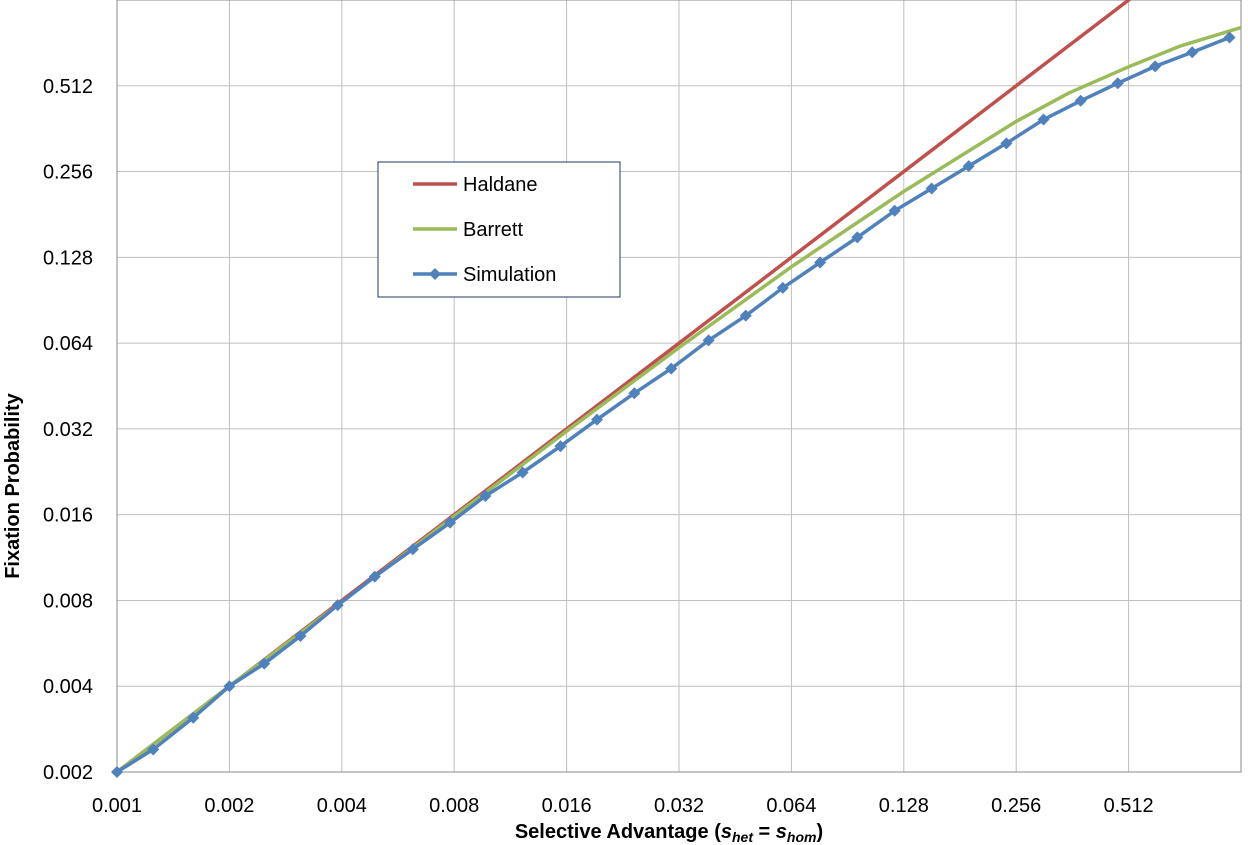 The image size is (1248, 845). What do you see at coordinates (68, 344) in the screenshot?
I see `y-tick-label: 0.064` at bounding box center [68, 344].